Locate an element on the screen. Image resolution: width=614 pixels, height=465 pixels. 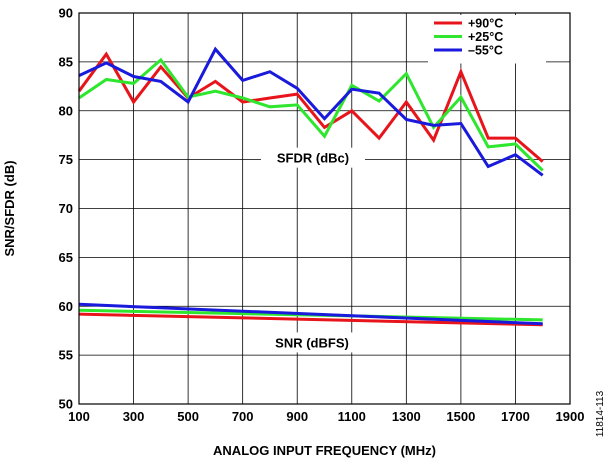
x-tick-label: 1700 is located at coordinates (515, 416).